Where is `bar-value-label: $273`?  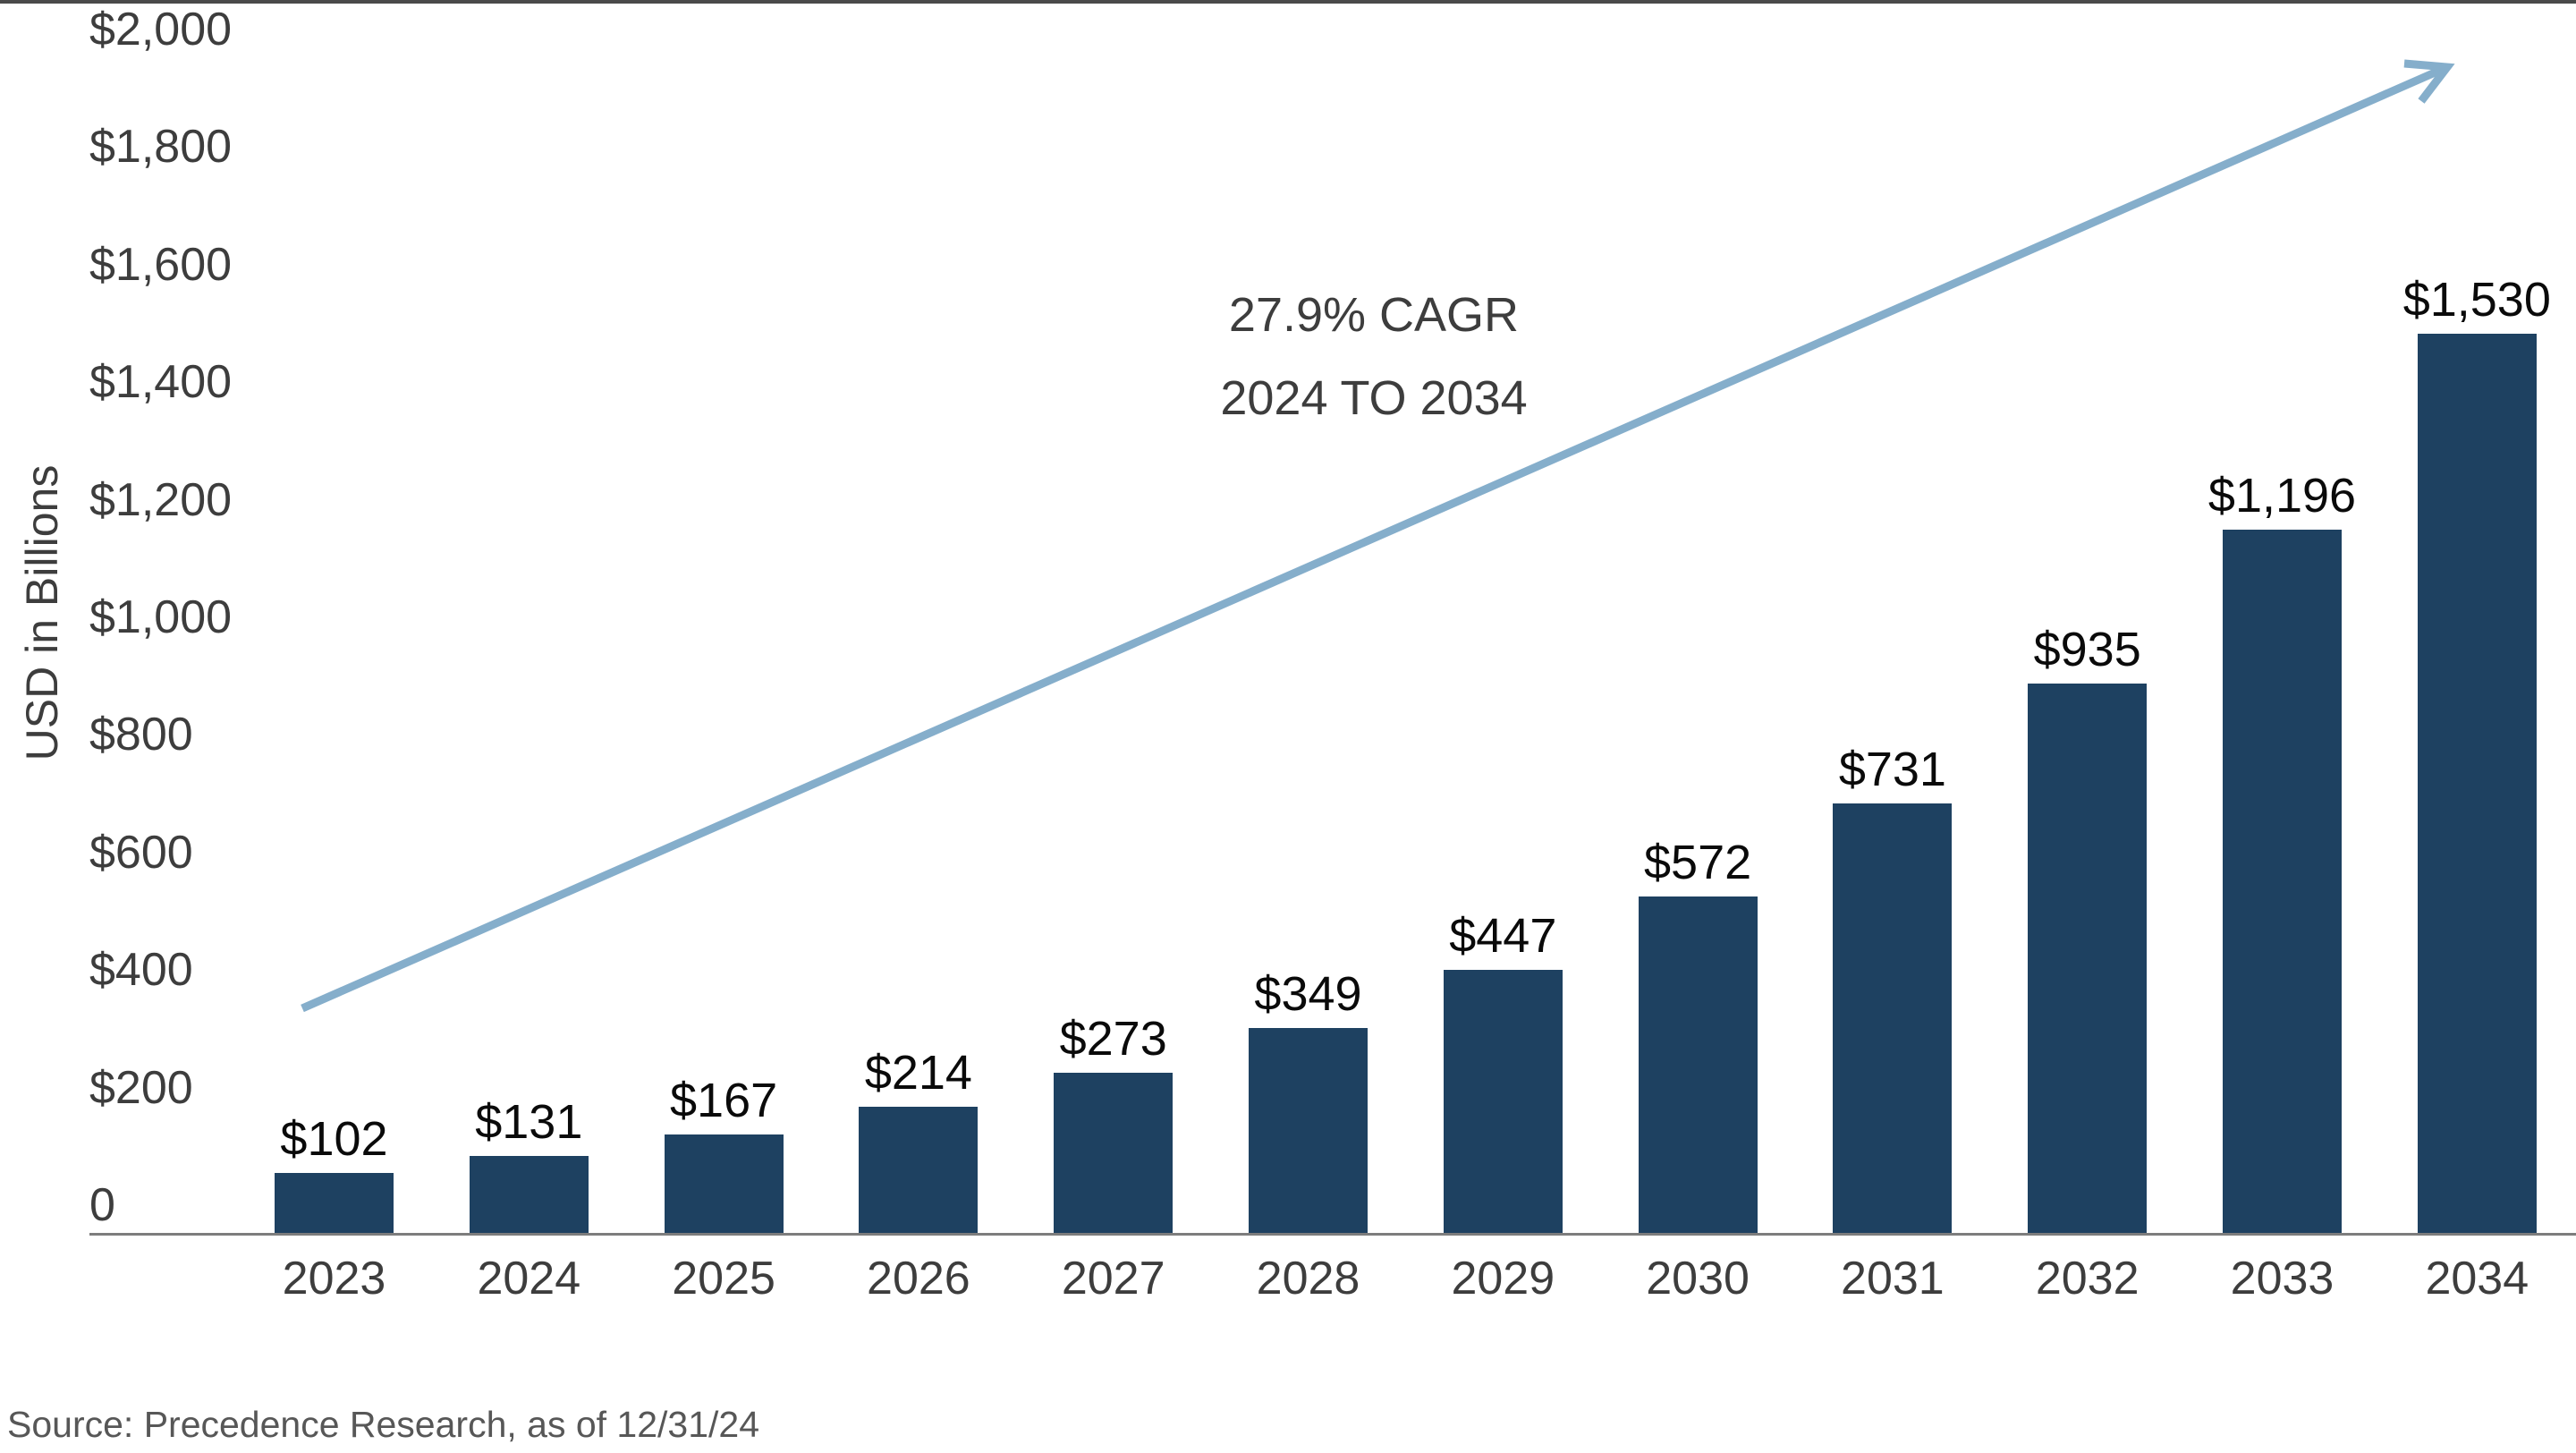
bar-value-label: $273 is located at coordinates (1113, 1039).